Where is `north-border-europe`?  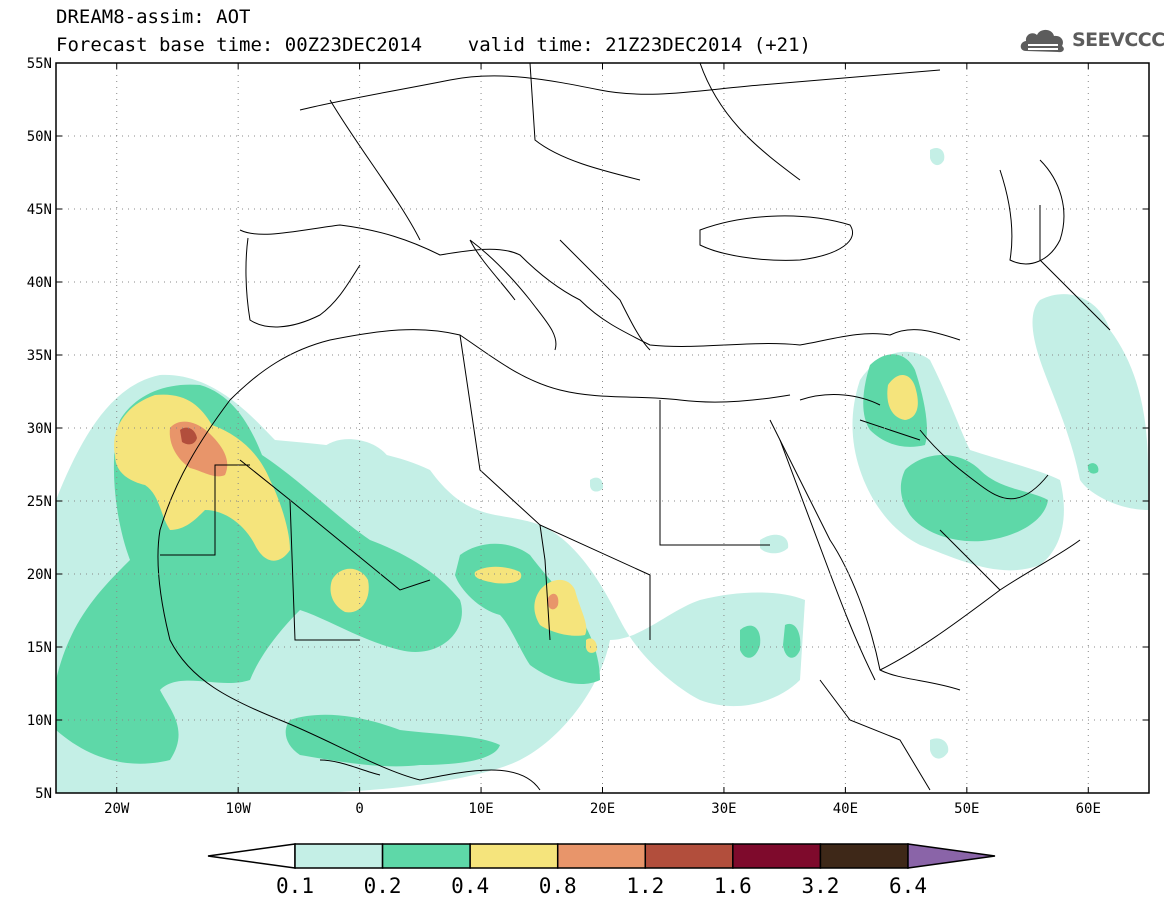 north-border-europe is located at coordinates (620, 90).